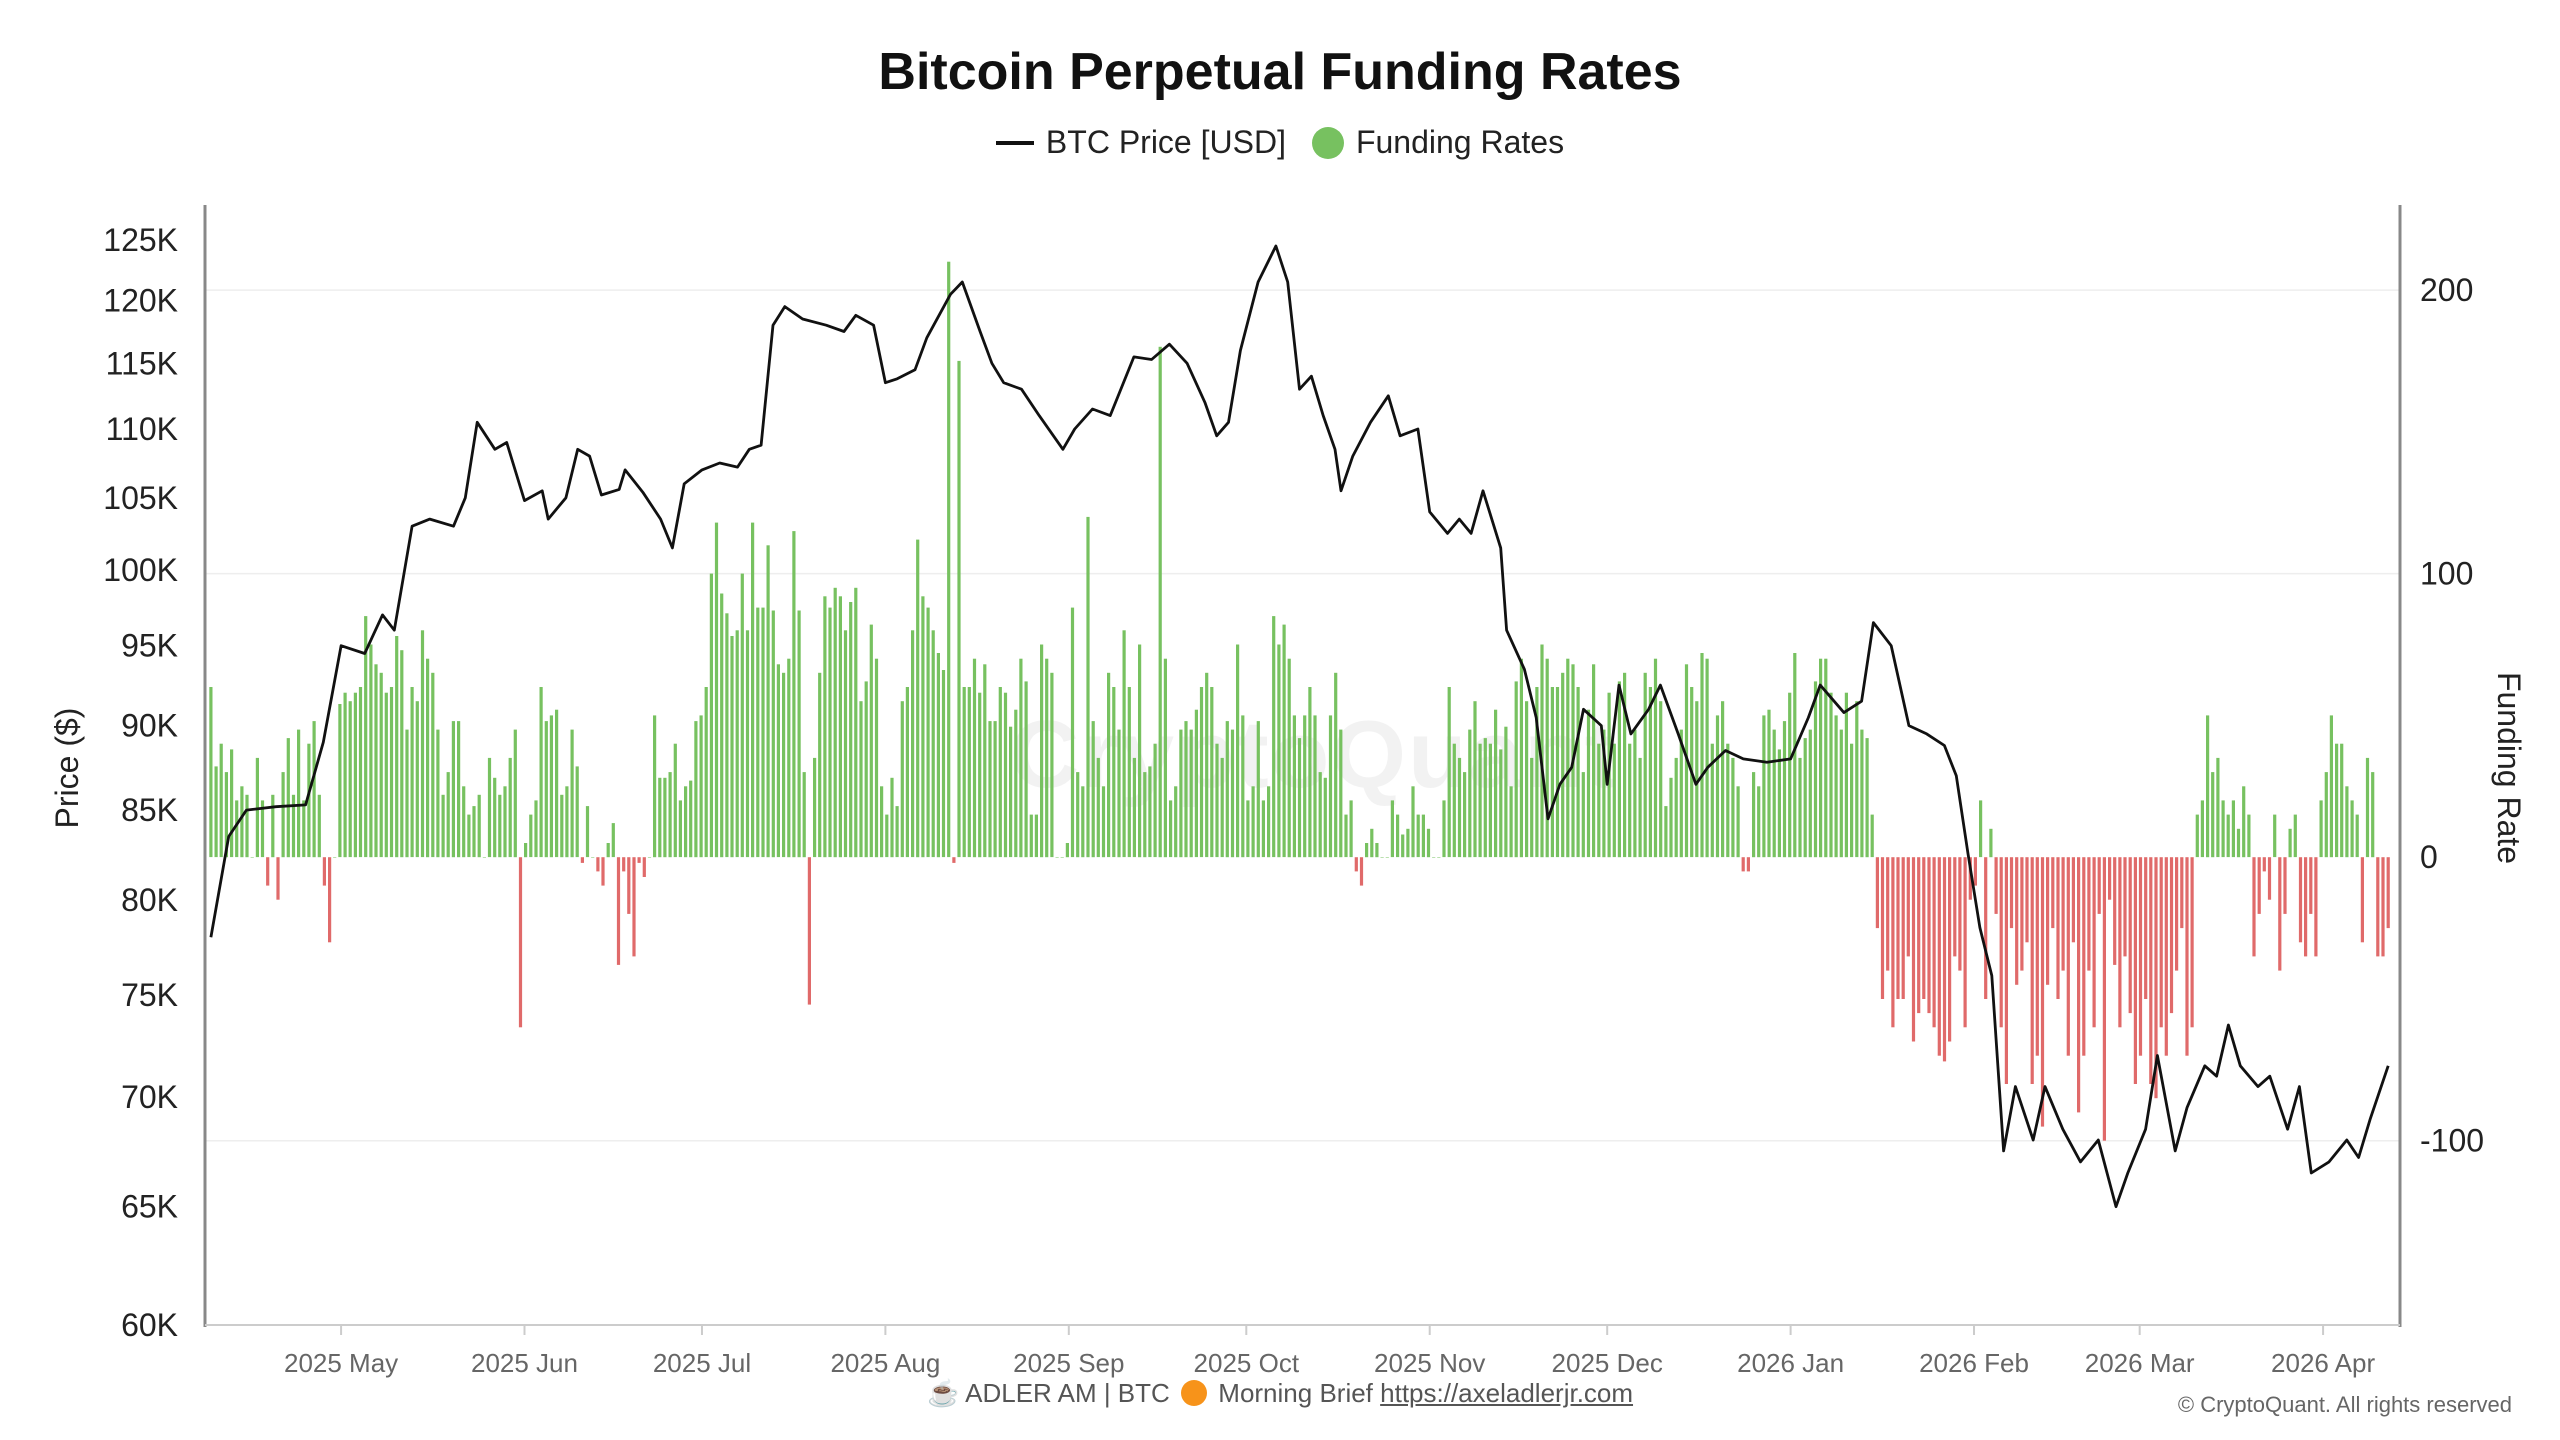 The image size is (2560, 1440). What do you see at coordinates (1140, 142) in the screenshot?
I see `legend-item-price: BTC Price [USD]` at bounding box center [1140, 142].